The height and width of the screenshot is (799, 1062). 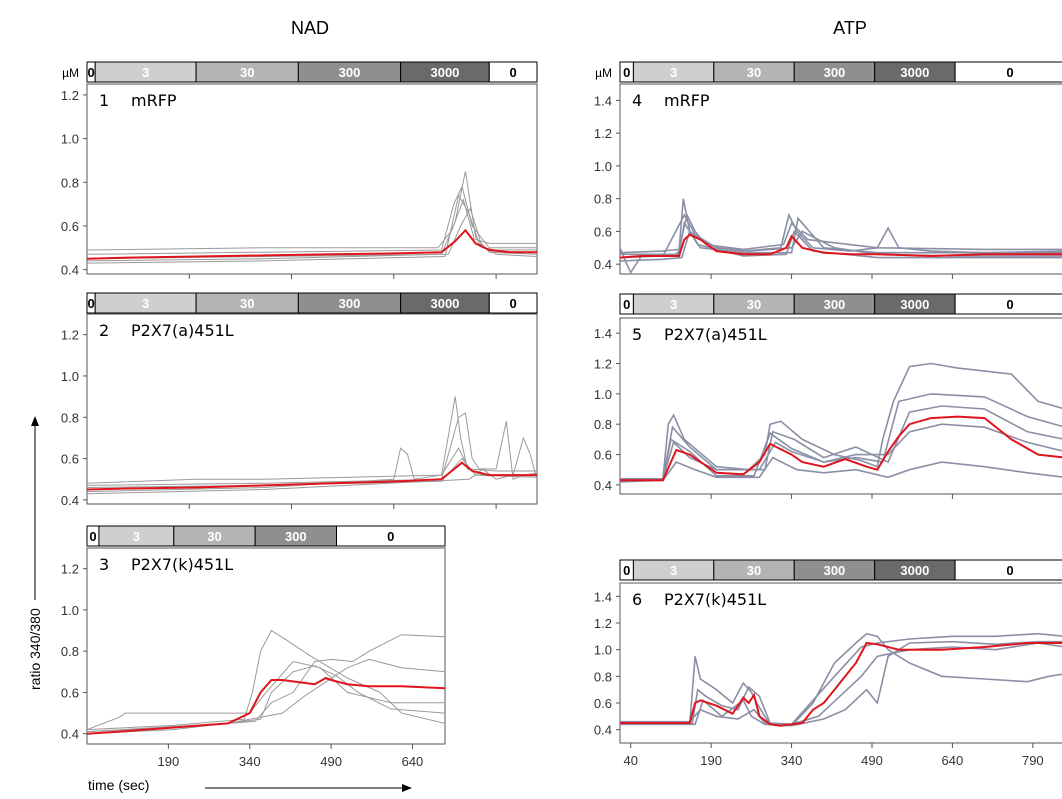 What do you see at coordinates (118, 785) in the screenshot?
I see `x-axis-label: time (sec)` at bounding box center [118, 785].